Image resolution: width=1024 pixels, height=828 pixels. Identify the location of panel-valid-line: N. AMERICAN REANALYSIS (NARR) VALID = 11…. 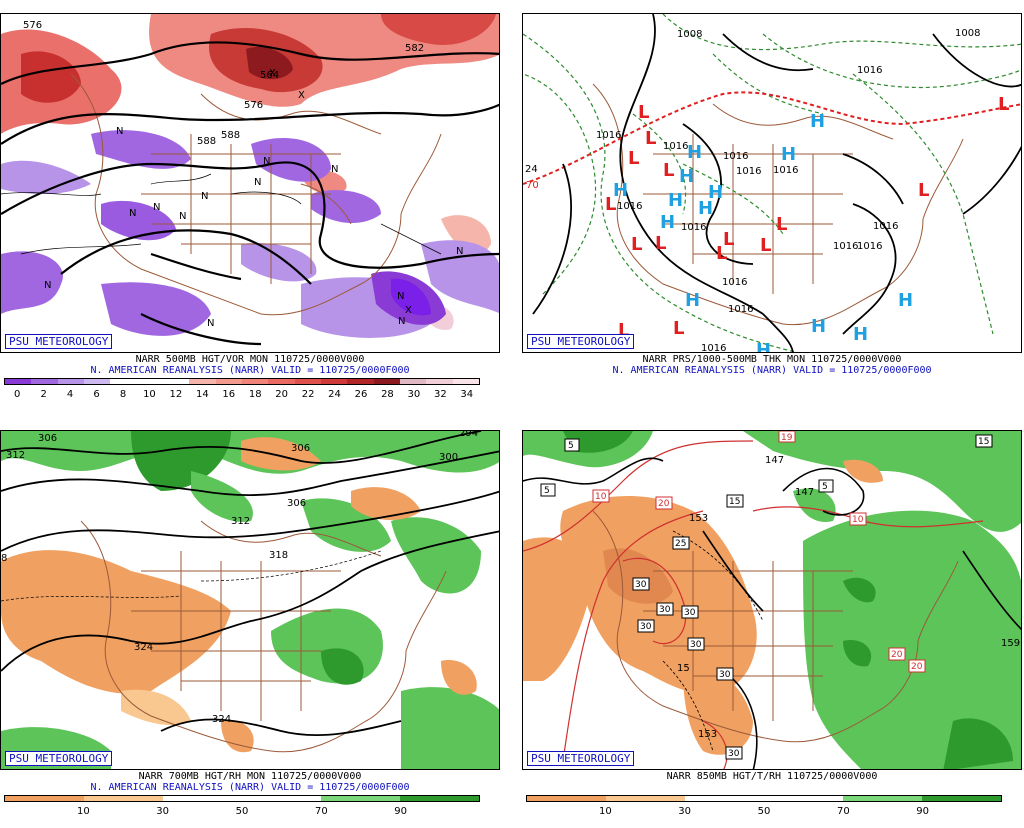
(772, 370).